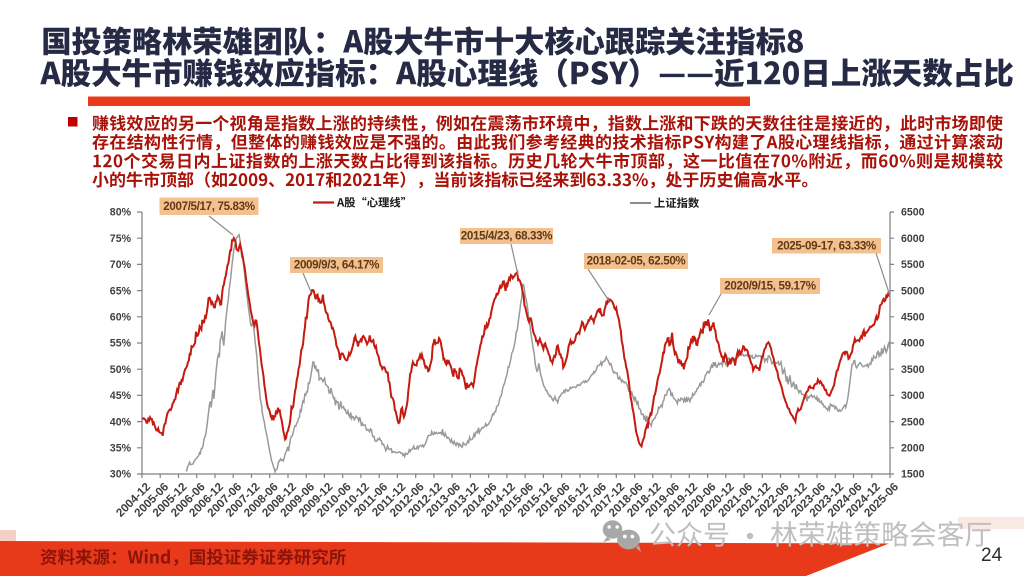 Image resolution: width=1024 pixels, height=576 pixels. I want to click on svg-text: 2009/9/3, 64.17%, so click(336, 265).